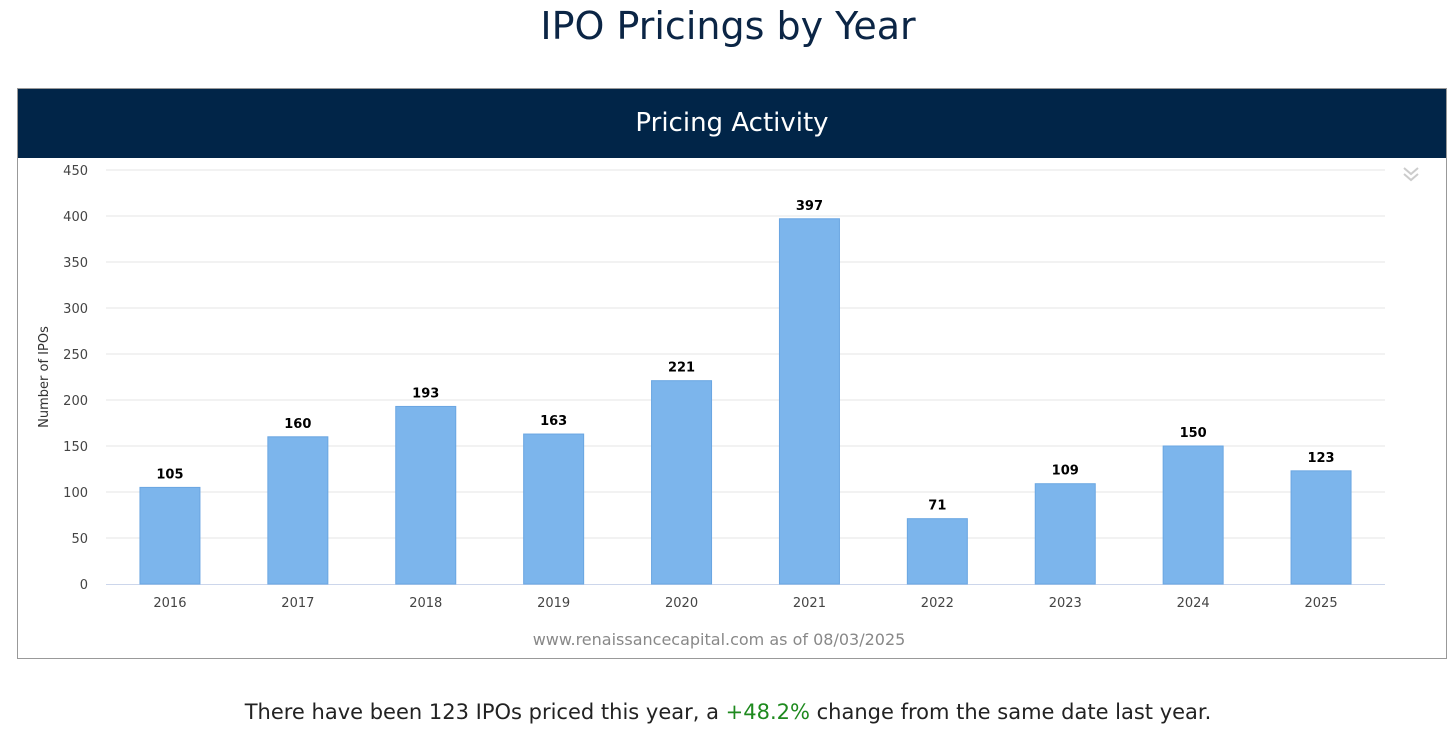 The width and height of the screenshot is (1456, 742). What do you see at coordinates (75, 447) in the screenshot?
I see `y-tick-label: 150` at bounding box center [75, 447].